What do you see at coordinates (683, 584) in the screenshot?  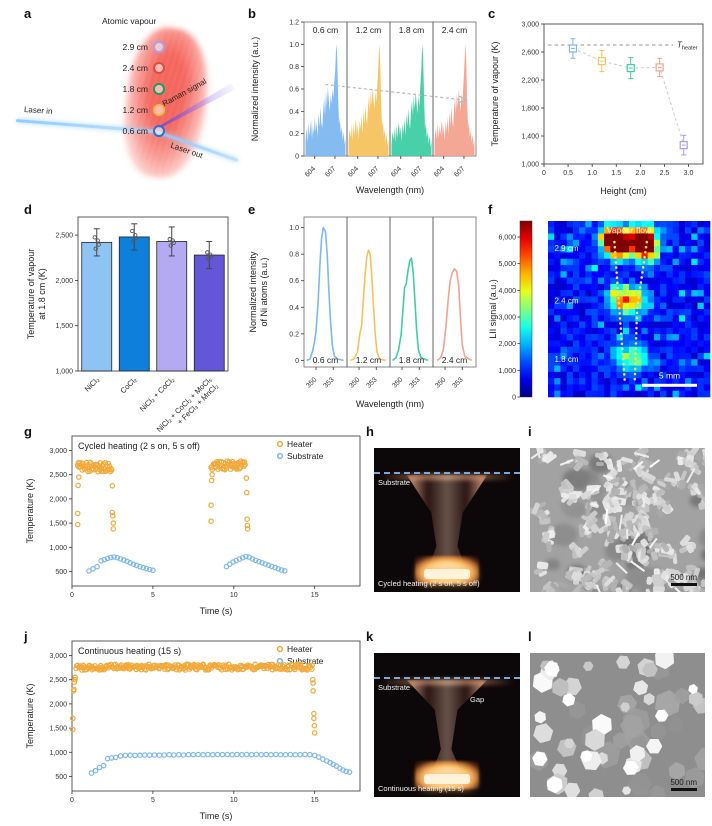 I see `scale-bar-line` at bounding box center [683, 584].